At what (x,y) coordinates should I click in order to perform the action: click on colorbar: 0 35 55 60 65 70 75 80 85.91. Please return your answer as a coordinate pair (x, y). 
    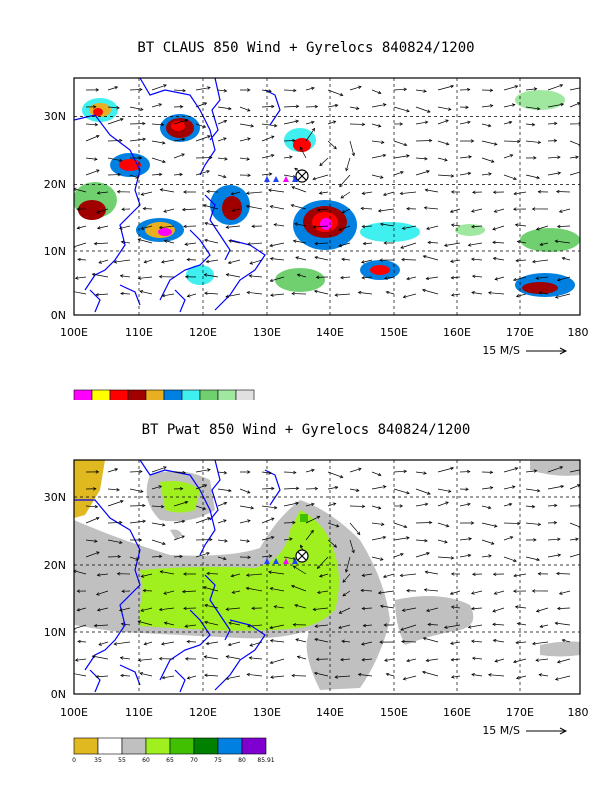
    Looking at the image, I should click on (173, 750).